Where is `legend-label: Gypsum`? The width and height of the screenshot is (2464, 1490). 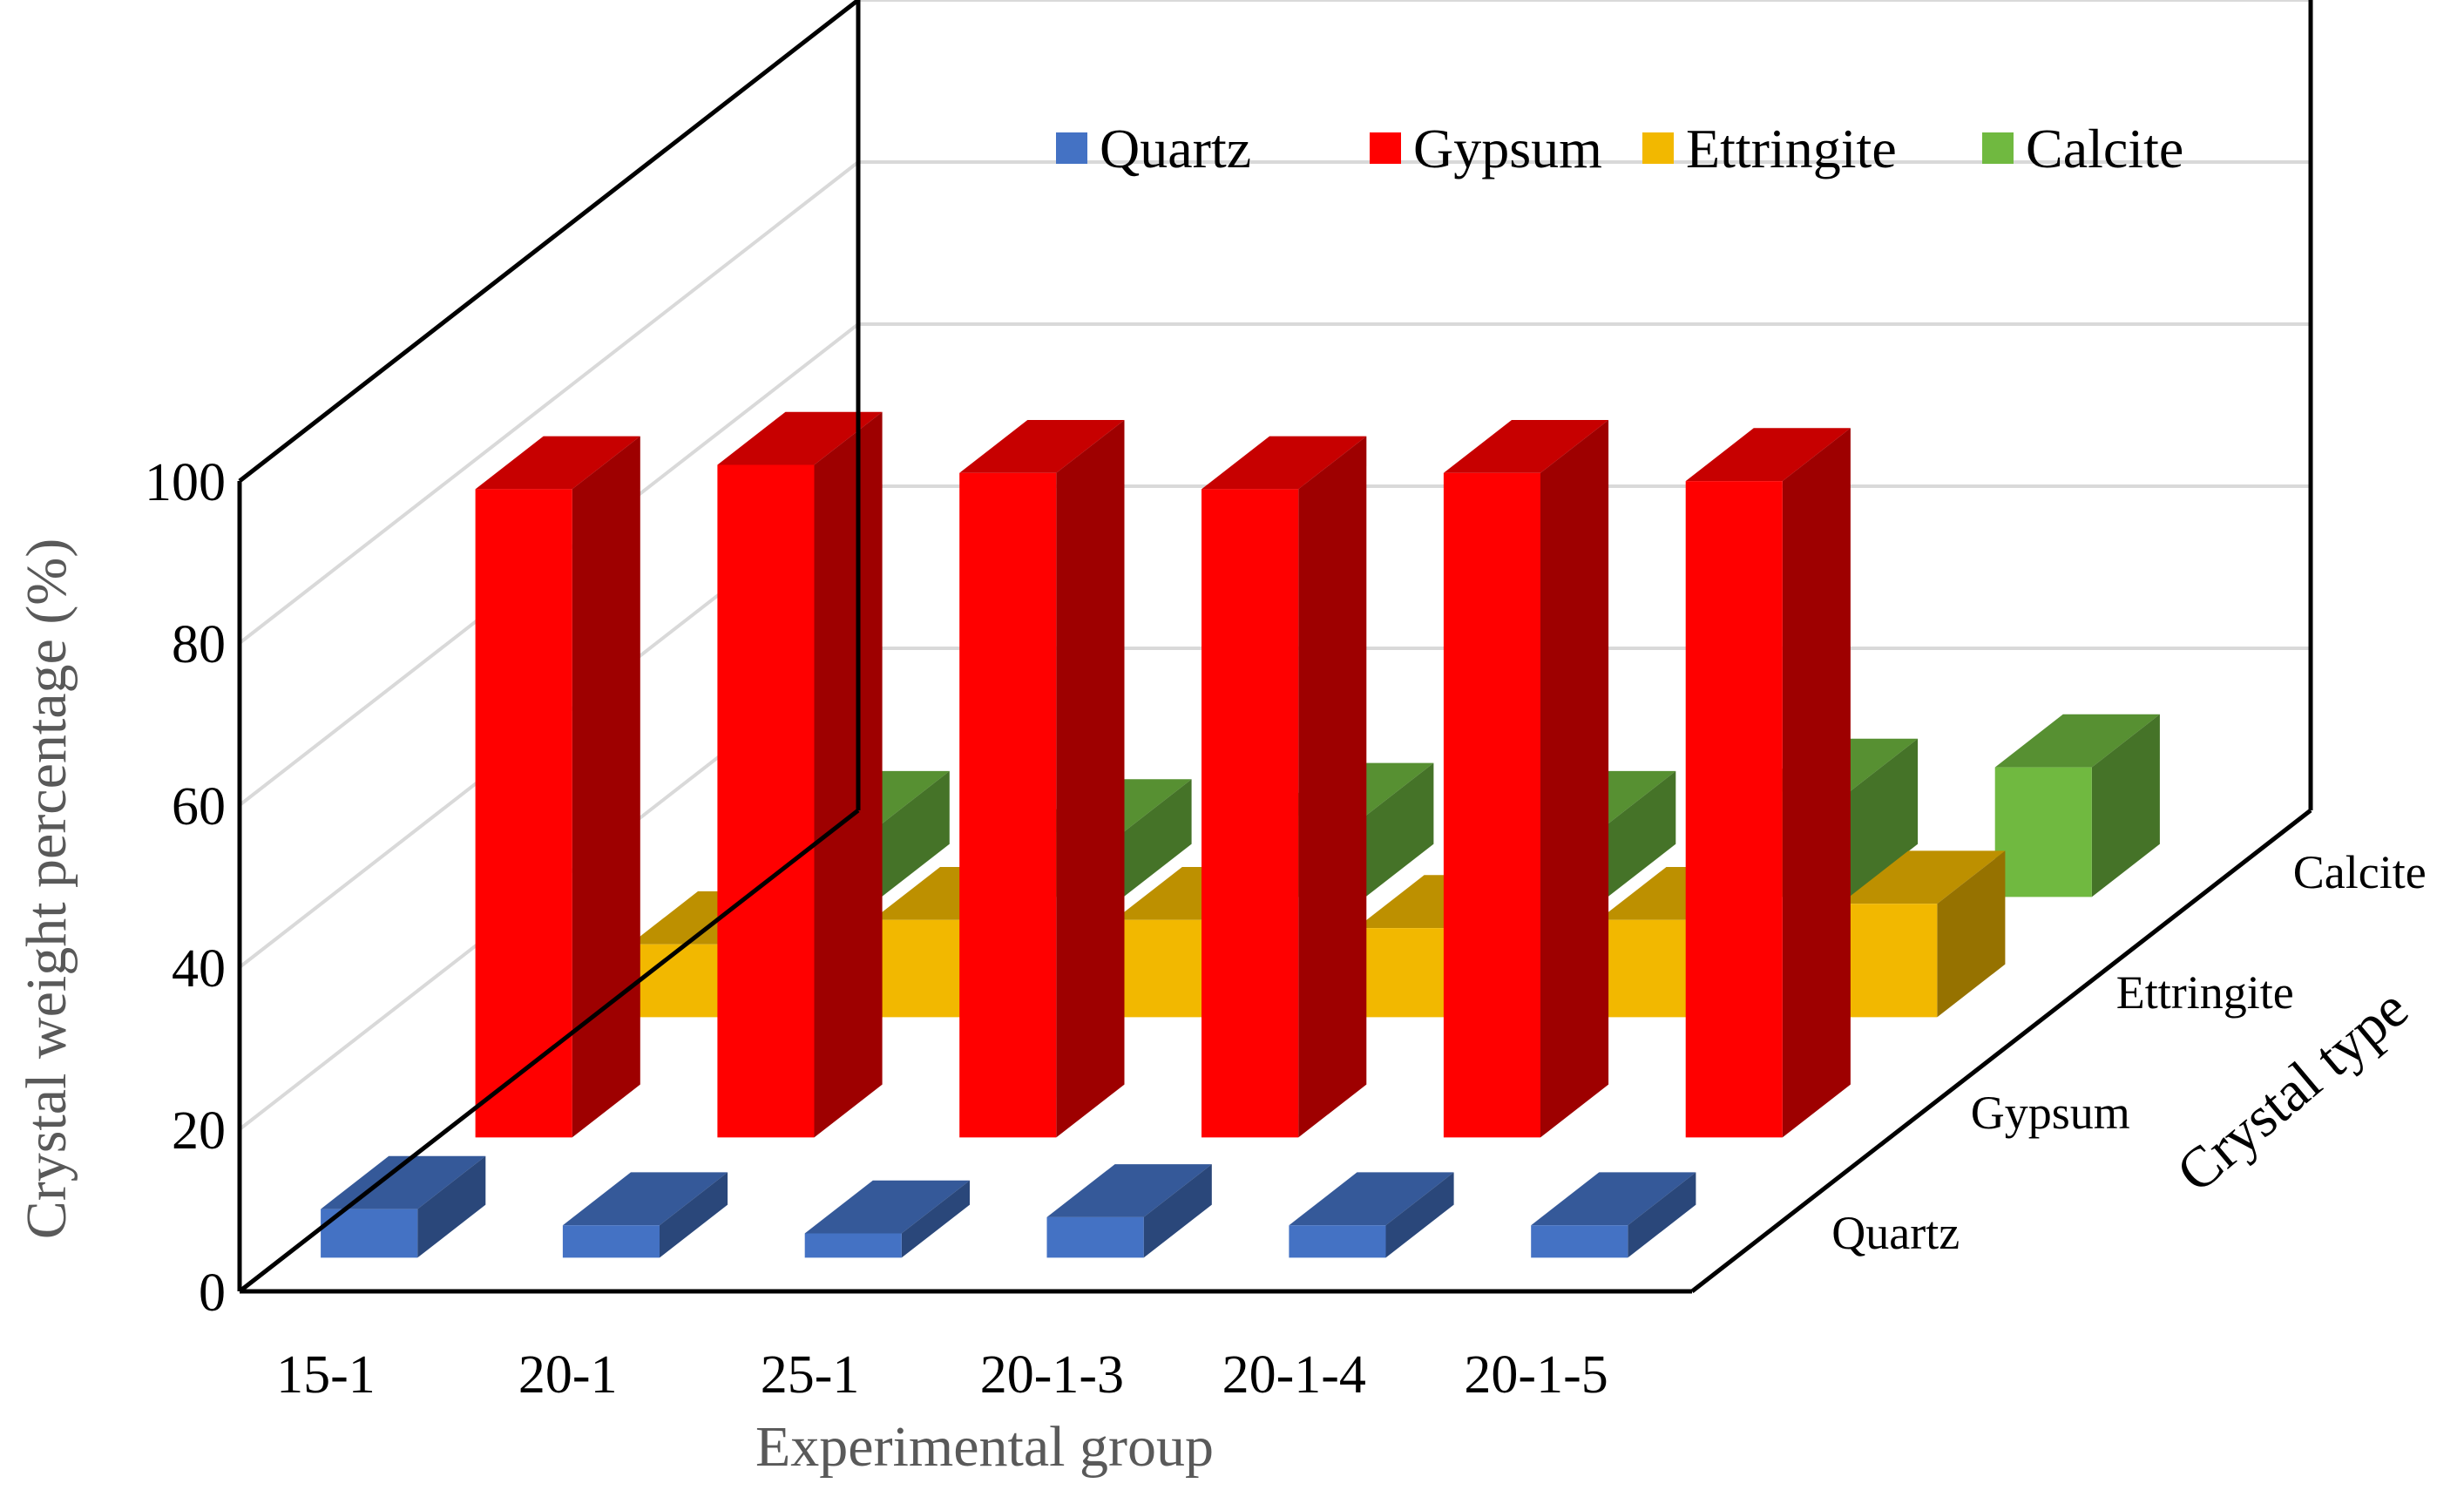
legend-label: Gypsum is located at coordinates (1507, 148).